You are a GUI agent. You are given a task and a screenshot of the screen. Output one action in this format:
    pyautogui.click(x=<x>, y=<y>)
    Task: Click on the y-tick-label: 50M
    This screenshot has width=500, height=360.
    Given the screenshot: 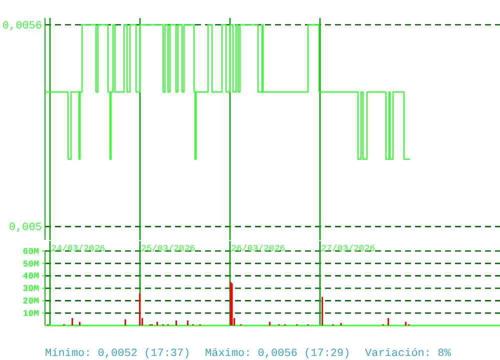 What is the action you would take?
    pyautogui.click(x=30, y=264)
    